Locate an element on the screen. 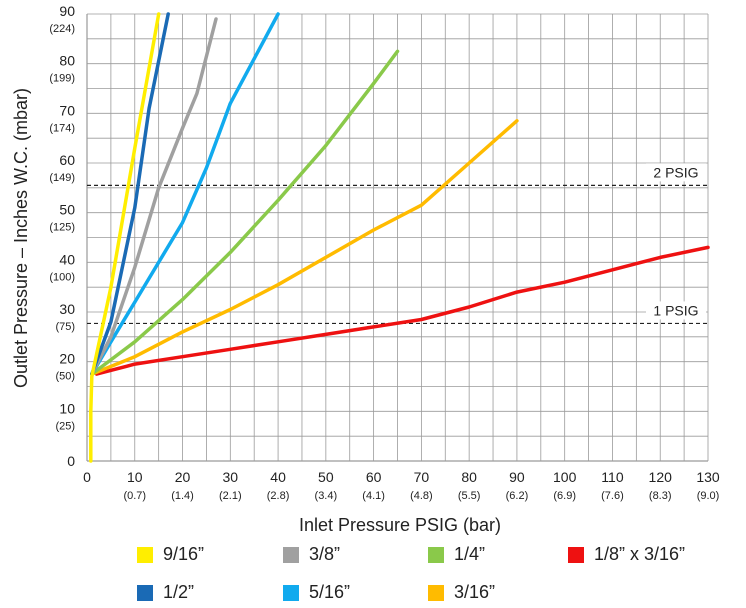 Image resolution: width=746 pixels, height=608 pixels. x-tick-label: 80 is located at coordinates (469, 477).